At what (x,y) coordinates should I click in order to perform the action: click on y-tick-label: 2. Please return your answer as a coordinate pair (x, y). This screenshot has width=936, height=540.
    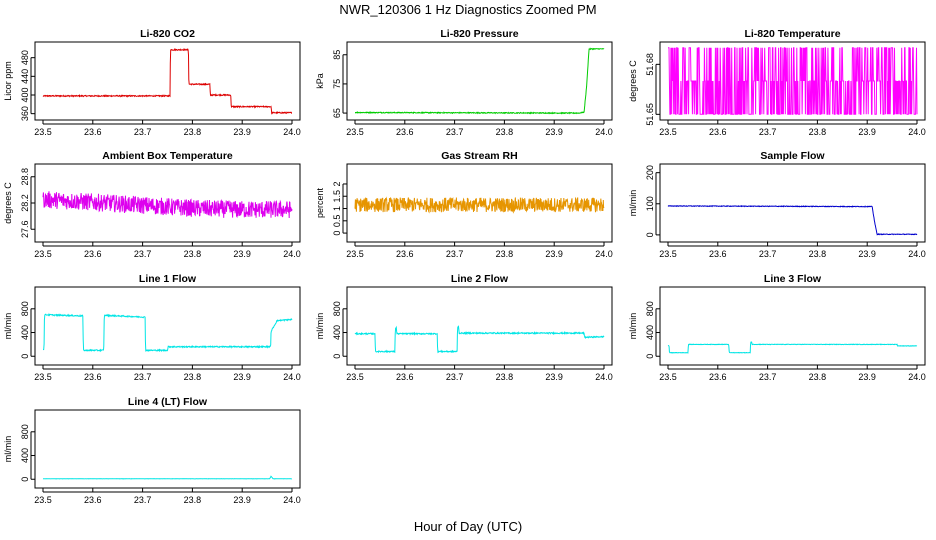
    Looking at the image, I should click on (337, 183).